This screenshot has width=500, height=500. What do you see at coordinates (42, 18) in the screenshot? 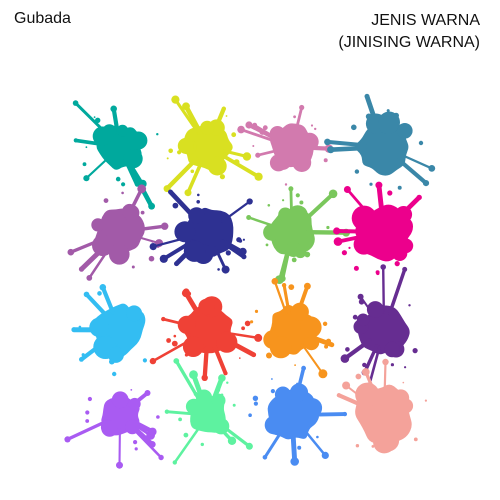
I see `brand-logo-text: Gubada` at bounding box center [42, 18].